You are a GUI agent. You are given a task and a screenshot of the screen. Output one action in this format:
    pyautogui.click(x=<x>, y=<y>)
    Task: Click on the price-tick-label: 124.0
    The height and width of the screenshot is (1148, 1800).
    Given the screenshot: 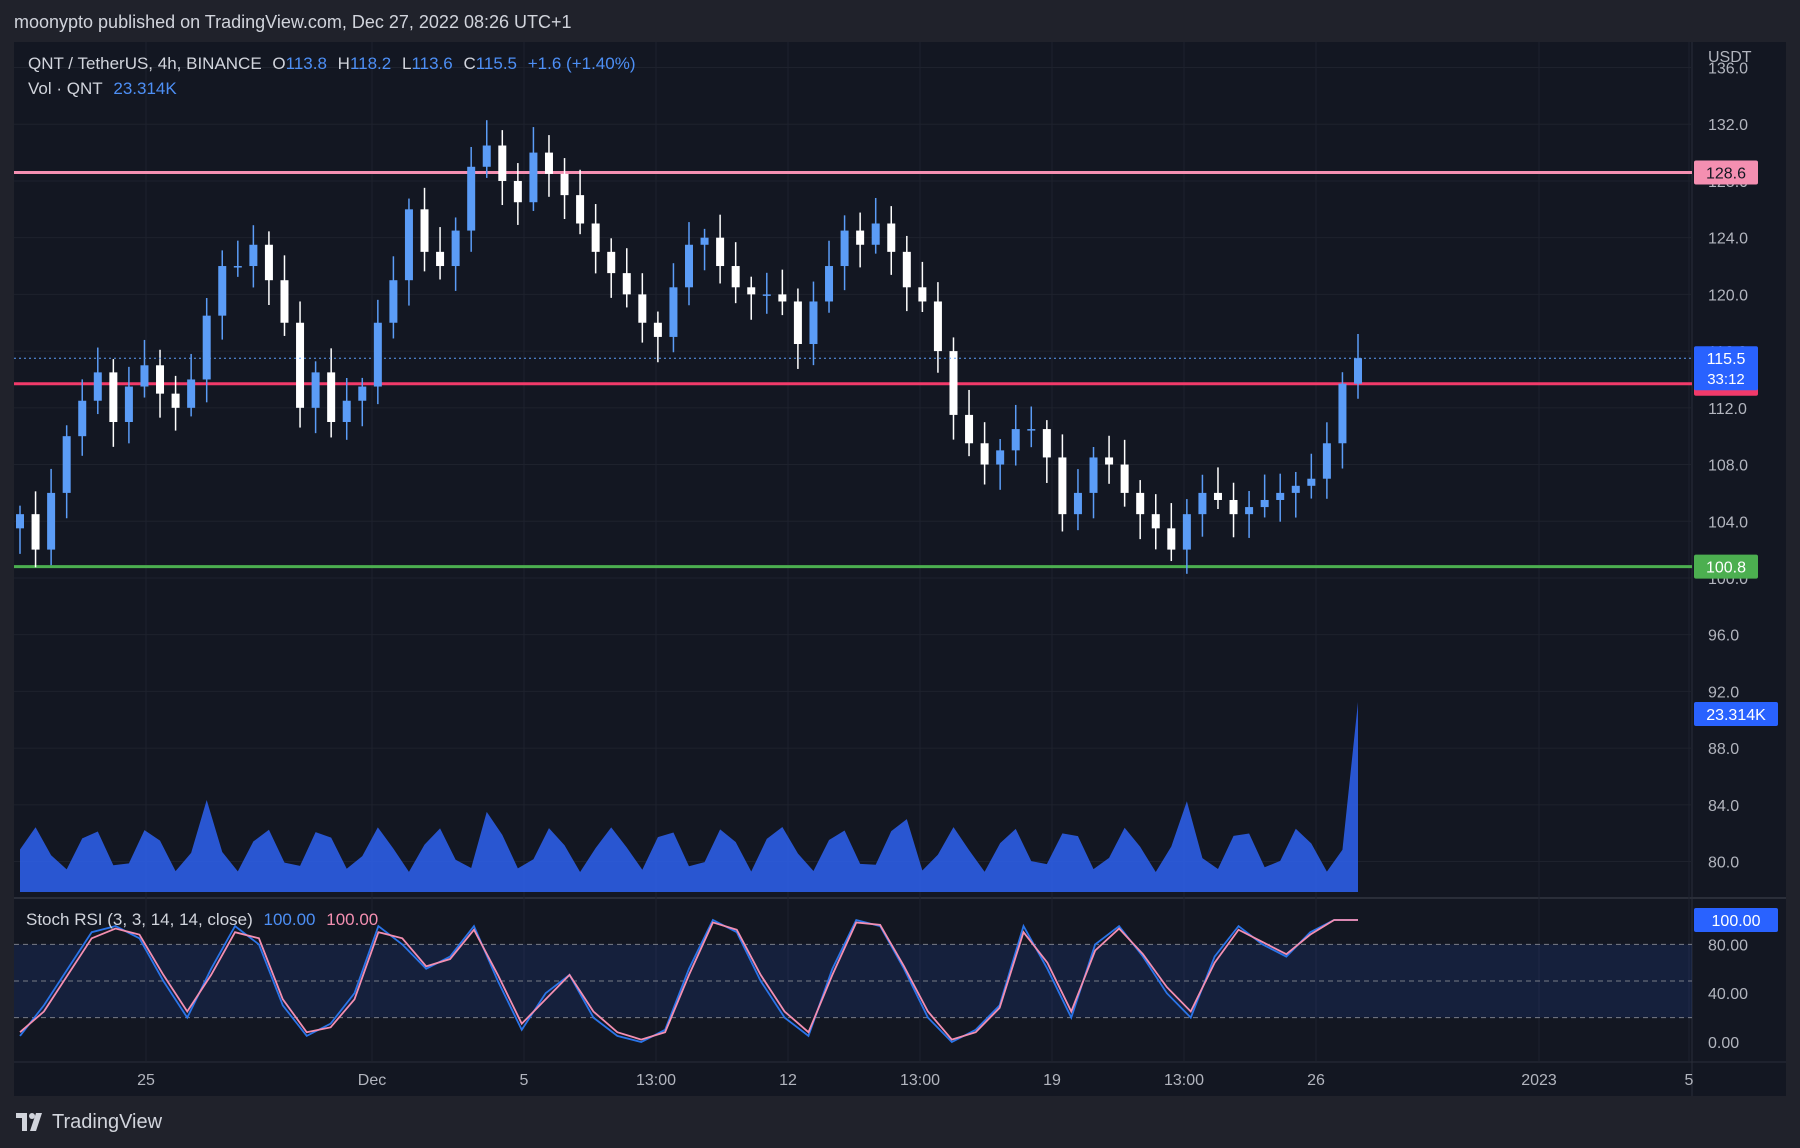 What is the action you would take?
    pyautogui.click(x=1728, y=239)
    